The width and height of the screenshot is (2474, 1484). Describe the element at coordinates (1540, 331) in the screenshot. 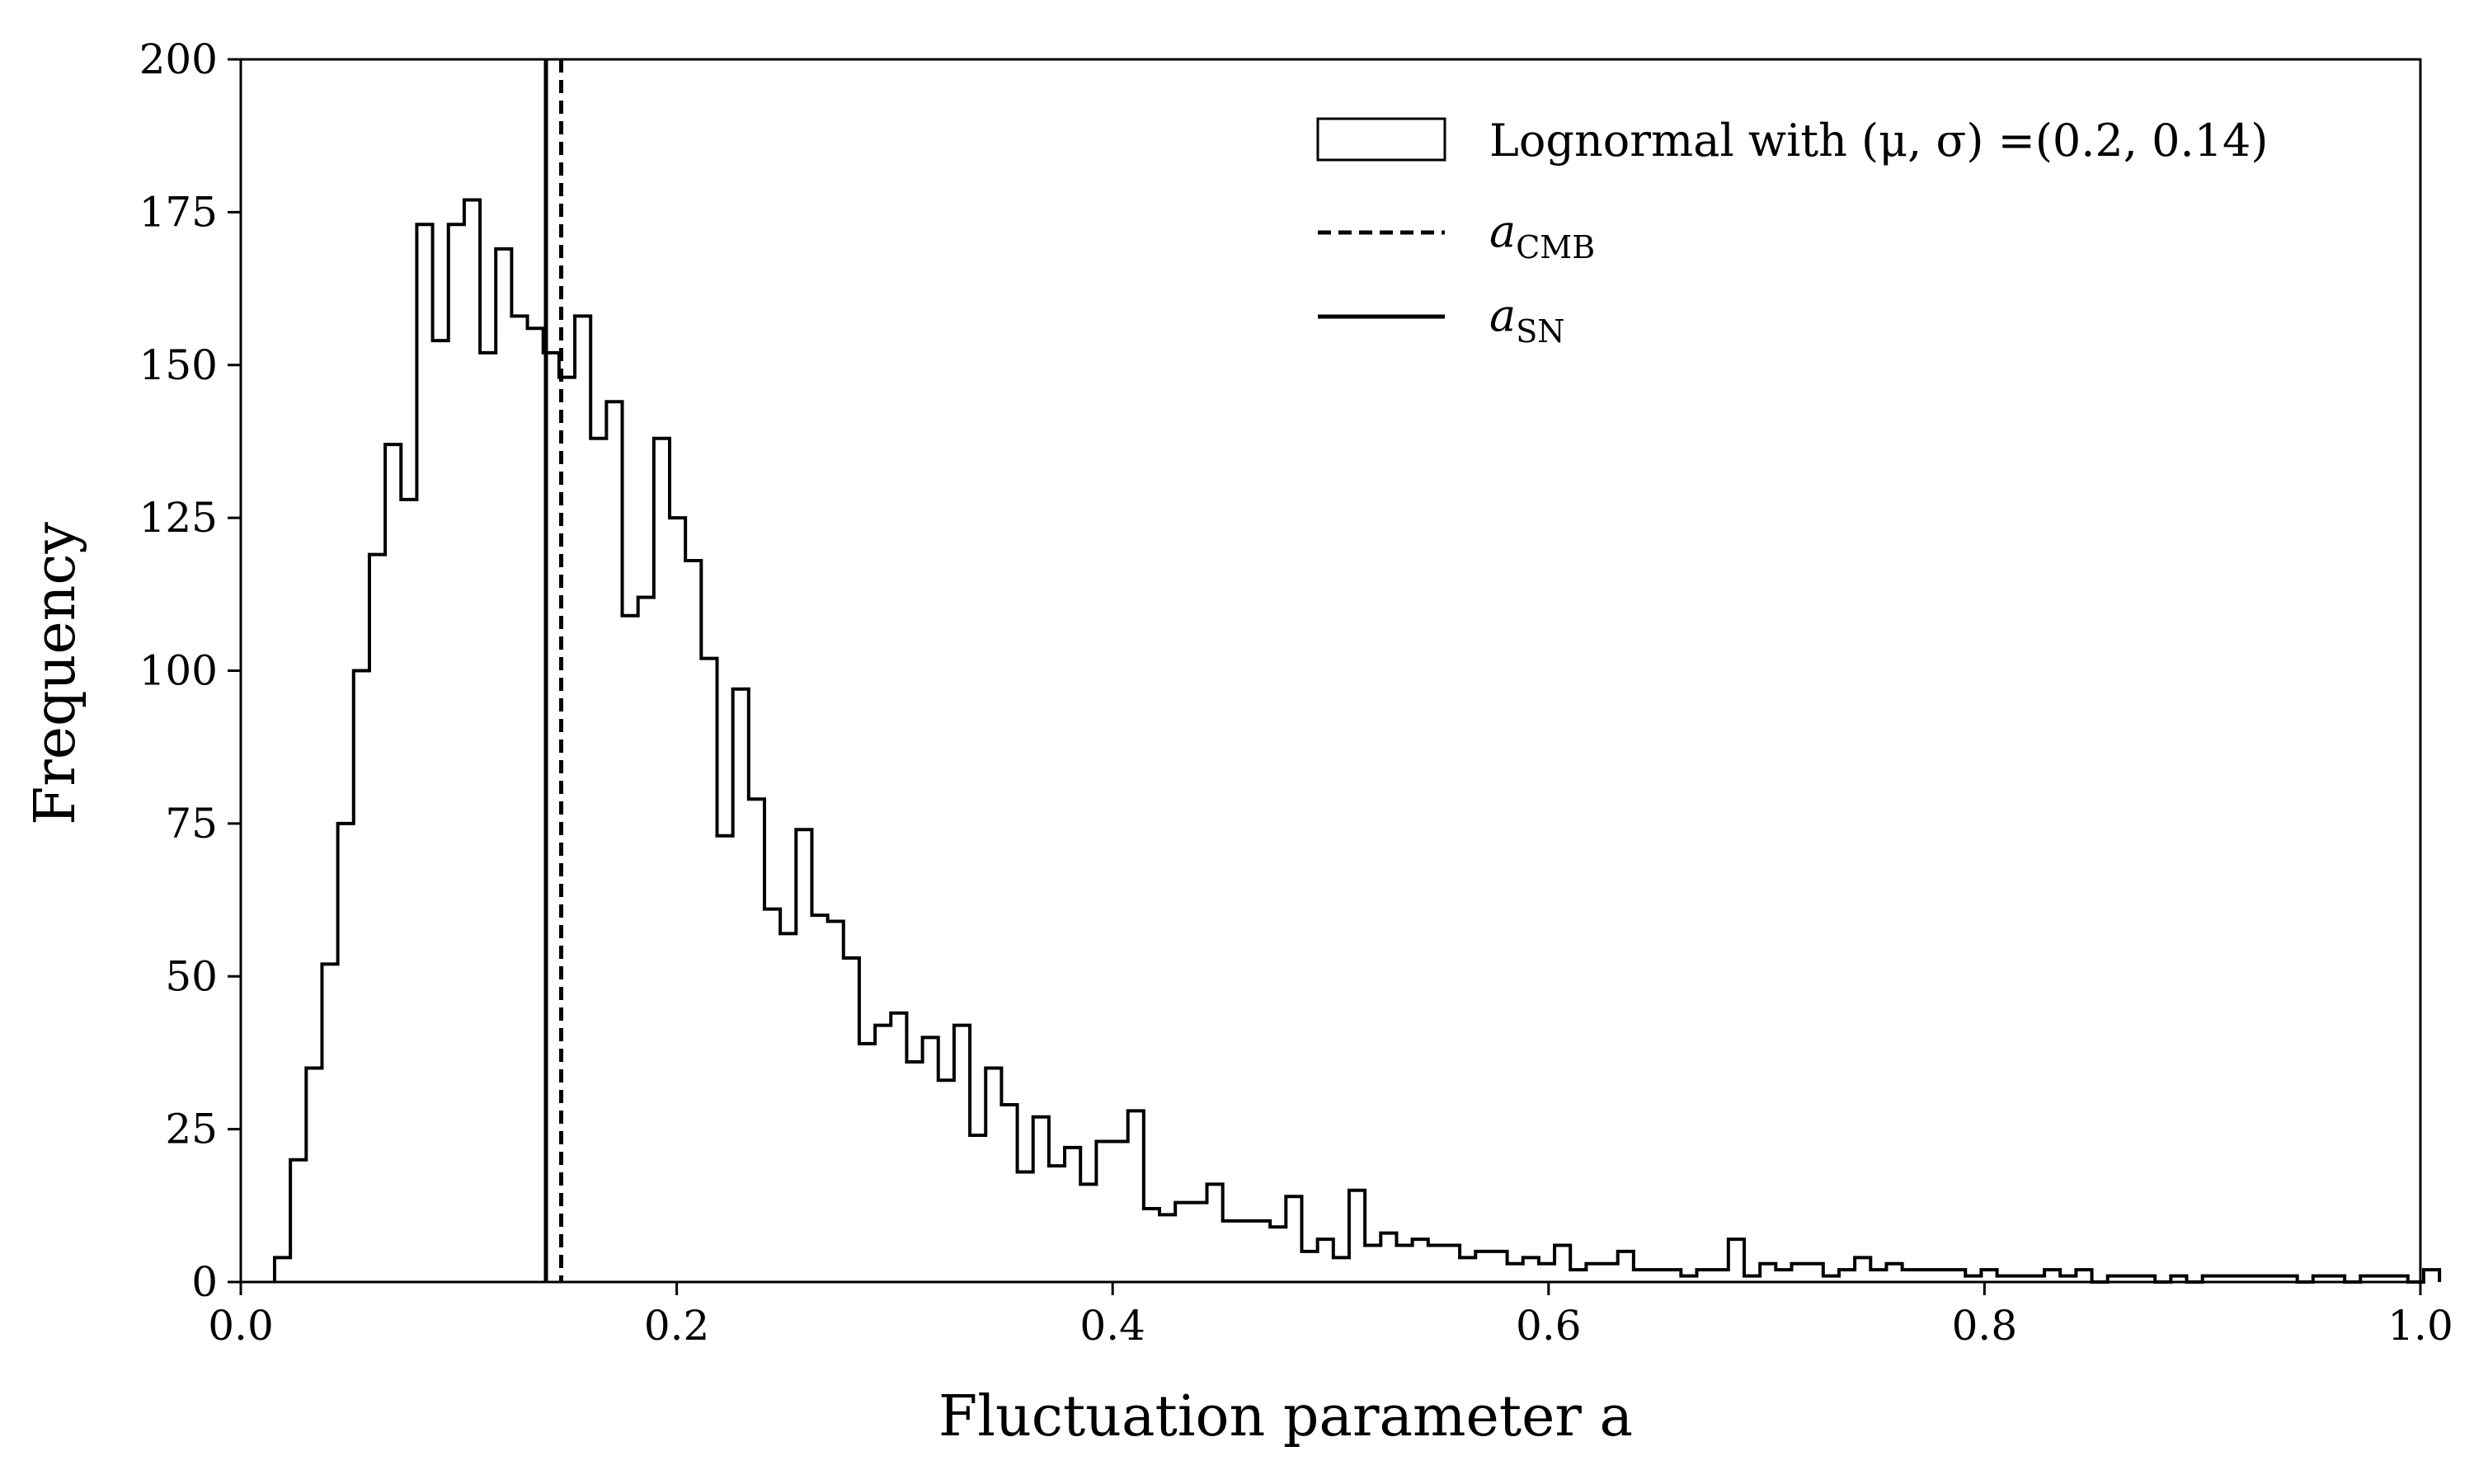

I see `legend-sn-sub: SN` at that location.